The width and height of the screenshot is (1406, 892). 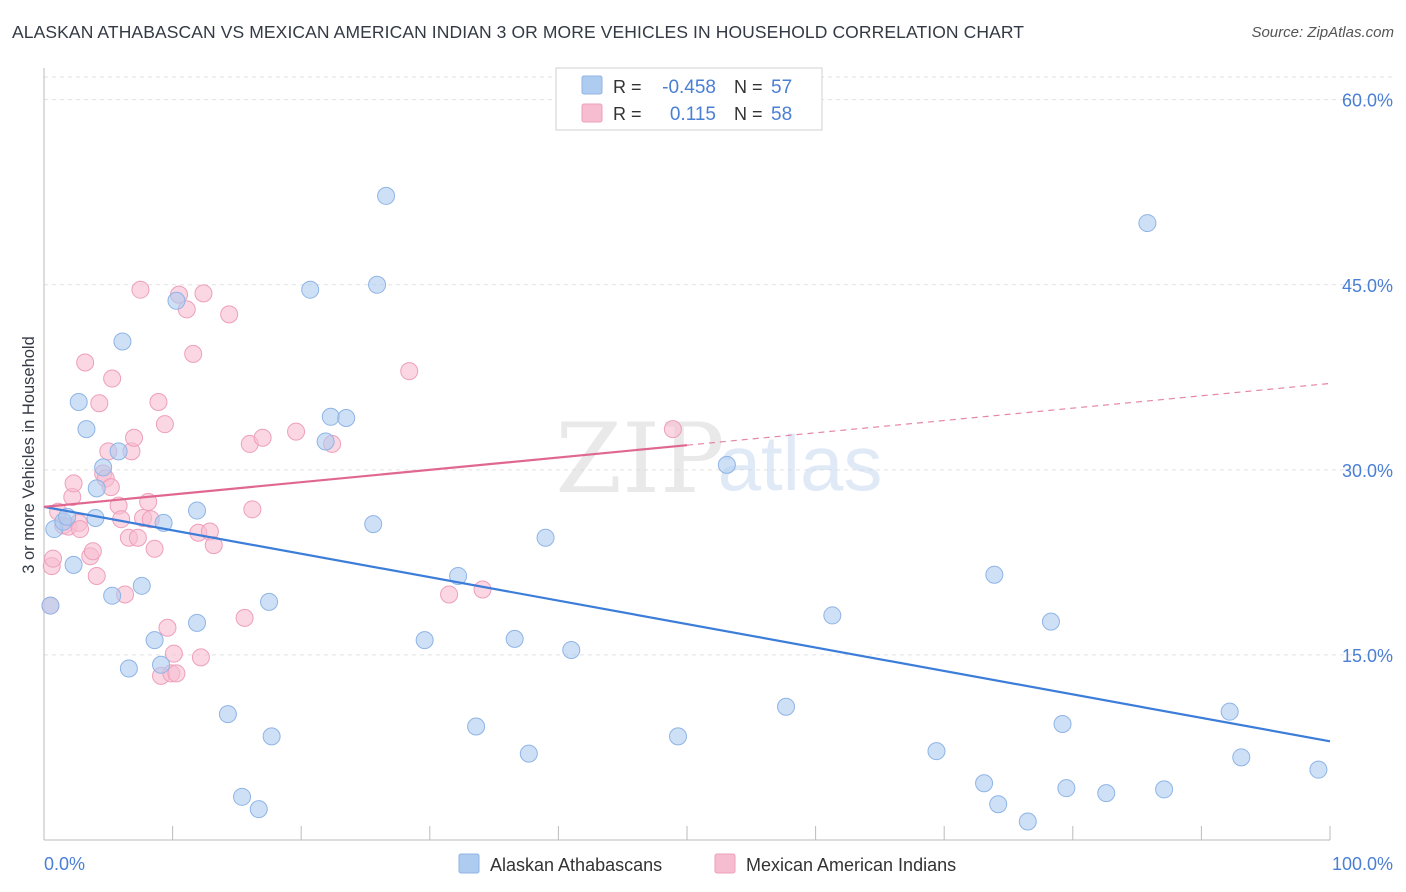 What do you see at coordinates (1367, 378) in the screenshot?
I see `y-tick-labels: 15.0% 30.0% 45.0% 60.0%` at bounding box center [1367, 378].